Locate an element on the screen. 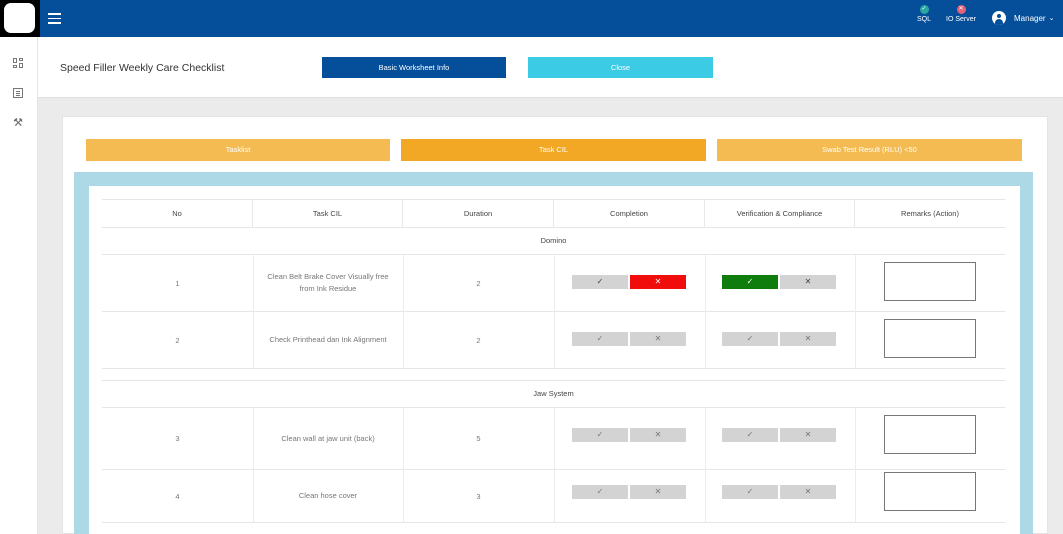  top-bar: ✓ SQL ✕ IO Server Manager ⌄ is located at coordinates (531, 18).